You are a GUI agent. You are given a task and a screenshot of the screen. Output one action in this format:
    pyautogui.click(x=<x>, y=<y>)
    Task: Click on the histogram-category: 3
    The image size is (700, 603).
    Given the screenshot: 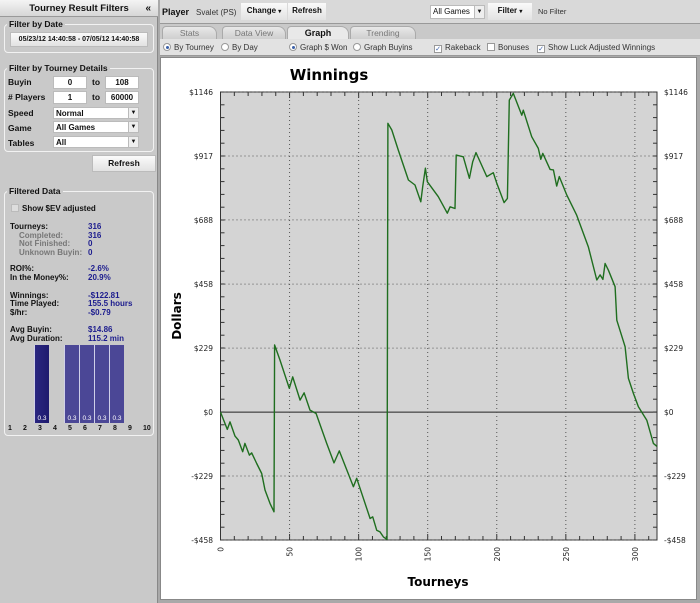 What is the action you would take?
    pyautogui.click(x=40, y=428)
    